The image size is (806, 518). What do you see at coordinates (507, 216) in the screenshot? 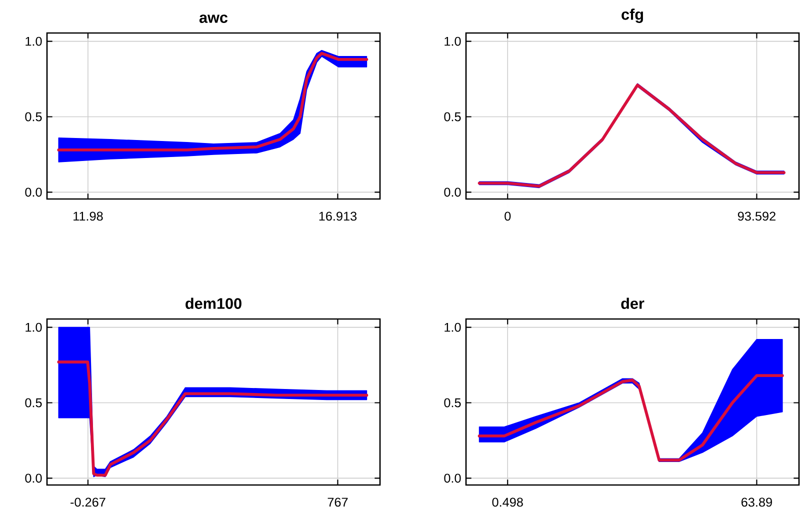
I see `x-tick-label: 0` at bounding box center [507, 216].